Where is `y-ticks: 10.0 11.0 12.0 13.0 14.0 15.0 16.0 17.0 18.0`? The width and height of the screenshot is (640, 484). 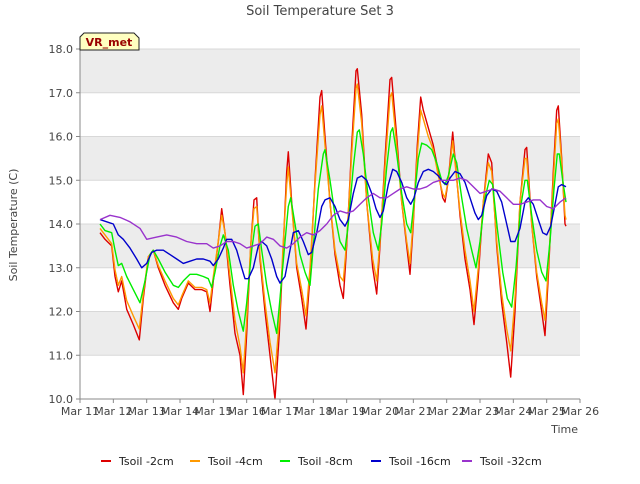 y-ticks: 10.0 11.0 12.0 13.0 14.0 15.0 16.0 17.0 18.0 is located at coordinates (64, 224).